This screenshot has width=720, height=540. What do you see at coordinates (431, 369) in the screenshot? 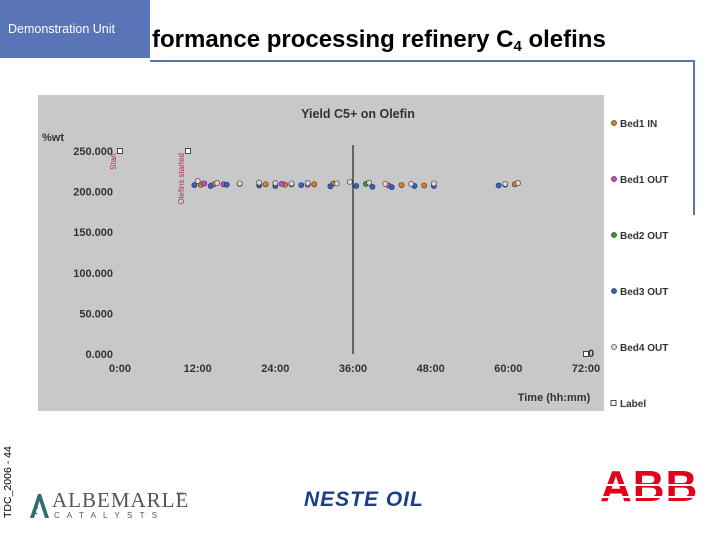
I see `x-tick-label: 48:00` at bounding box center [431, 369].